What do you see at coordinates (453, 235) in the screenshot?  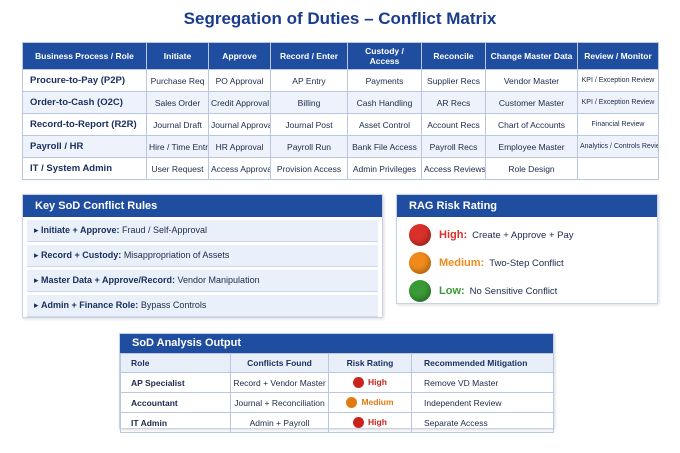 I see `rag-label: High:` at bounding box center [453, 235].